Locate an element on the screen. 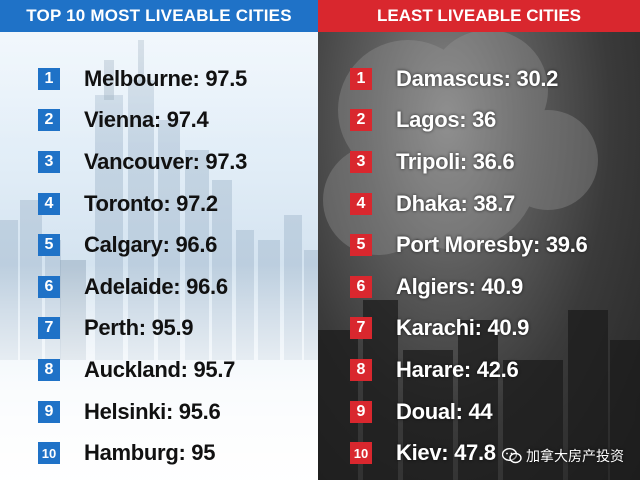  list-item: 1 Damascus: 30.2 is located at coordinates (468, 79).